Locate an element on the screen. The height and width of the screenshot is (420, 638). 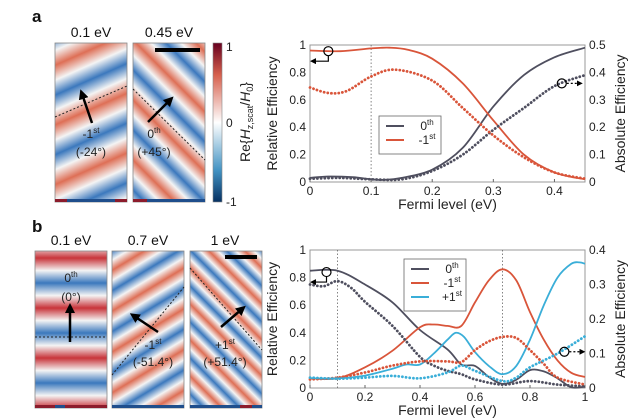
y2-tick-label: 0.5 is located at coordinates (597, 45).